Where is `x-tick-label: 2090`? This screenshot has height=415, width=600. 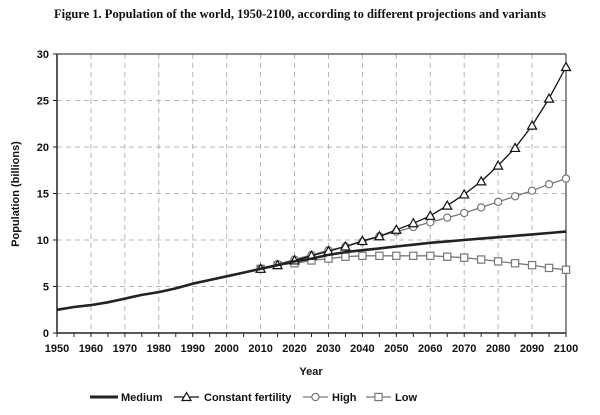
x-tick-label: 2090 is located at coordinates (532, 349).